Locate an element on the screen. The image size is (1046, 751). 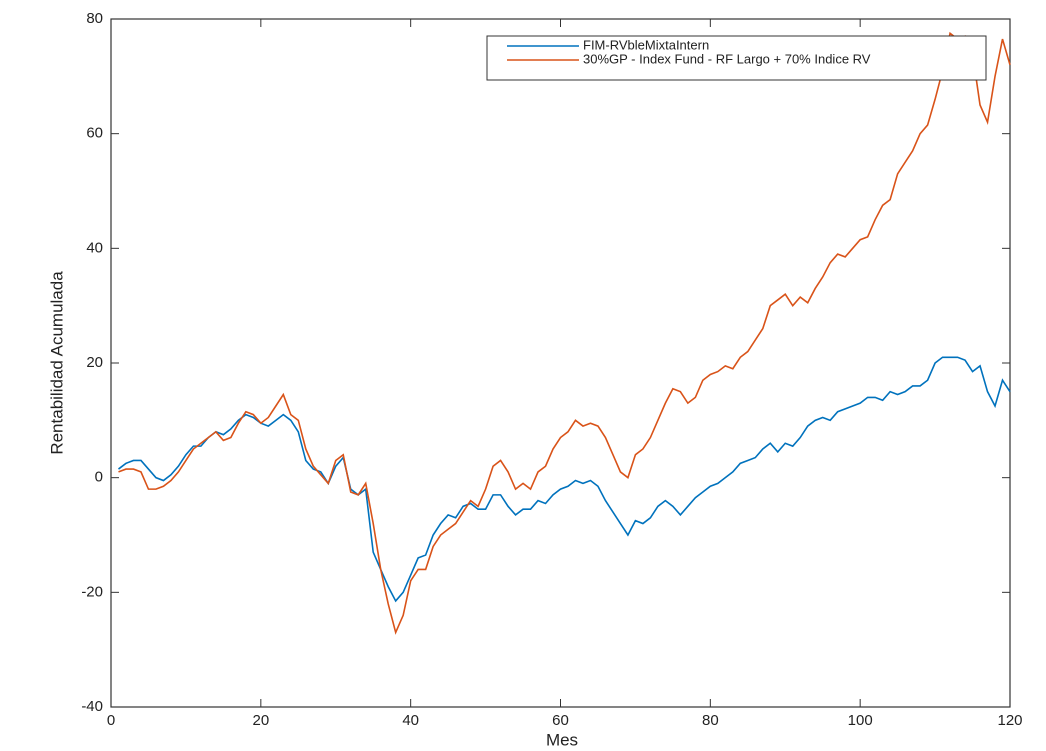
x-tick-label: 60 is located at coordinates (560, 720).